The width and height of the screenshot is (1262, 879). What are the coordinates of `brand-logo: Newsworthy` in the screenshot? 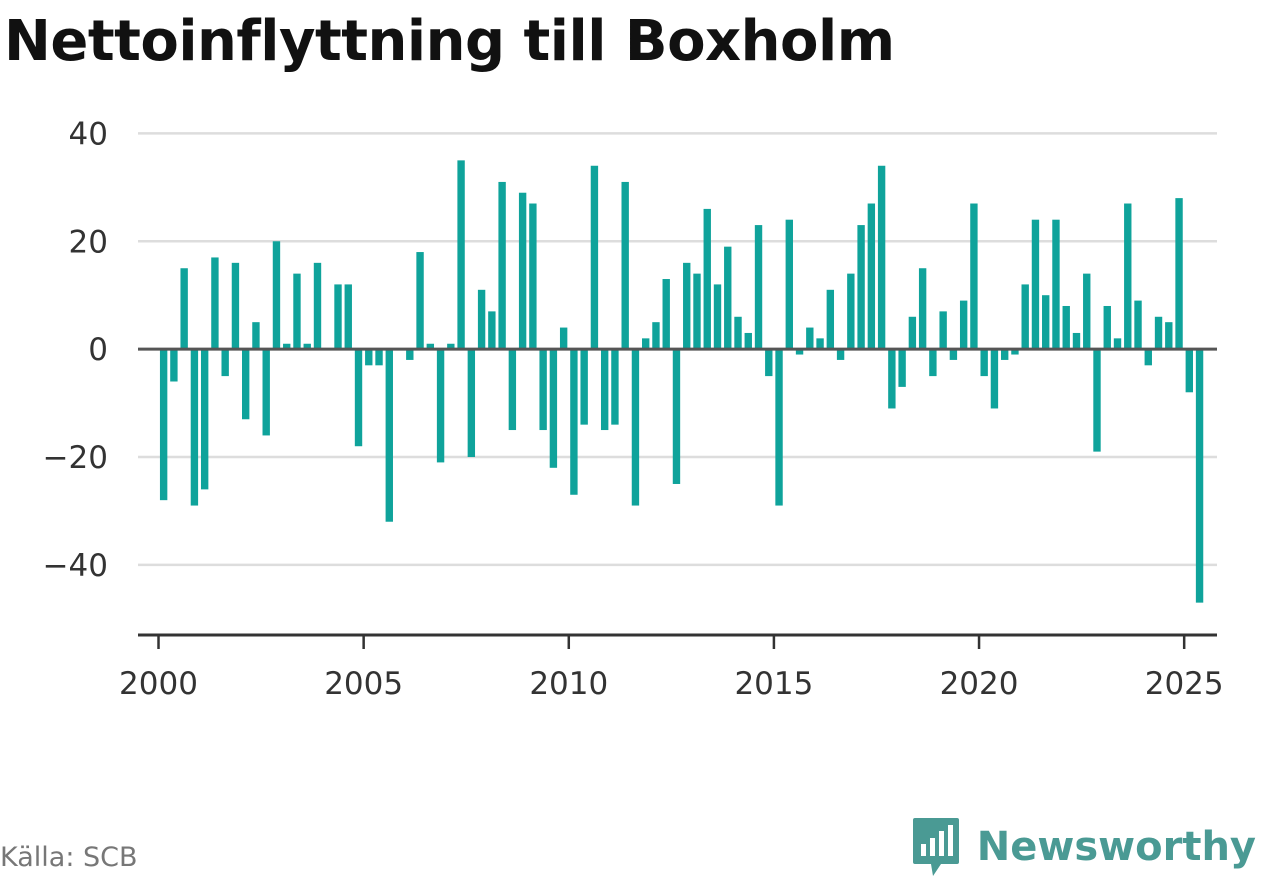 It's located at (1083, 847).